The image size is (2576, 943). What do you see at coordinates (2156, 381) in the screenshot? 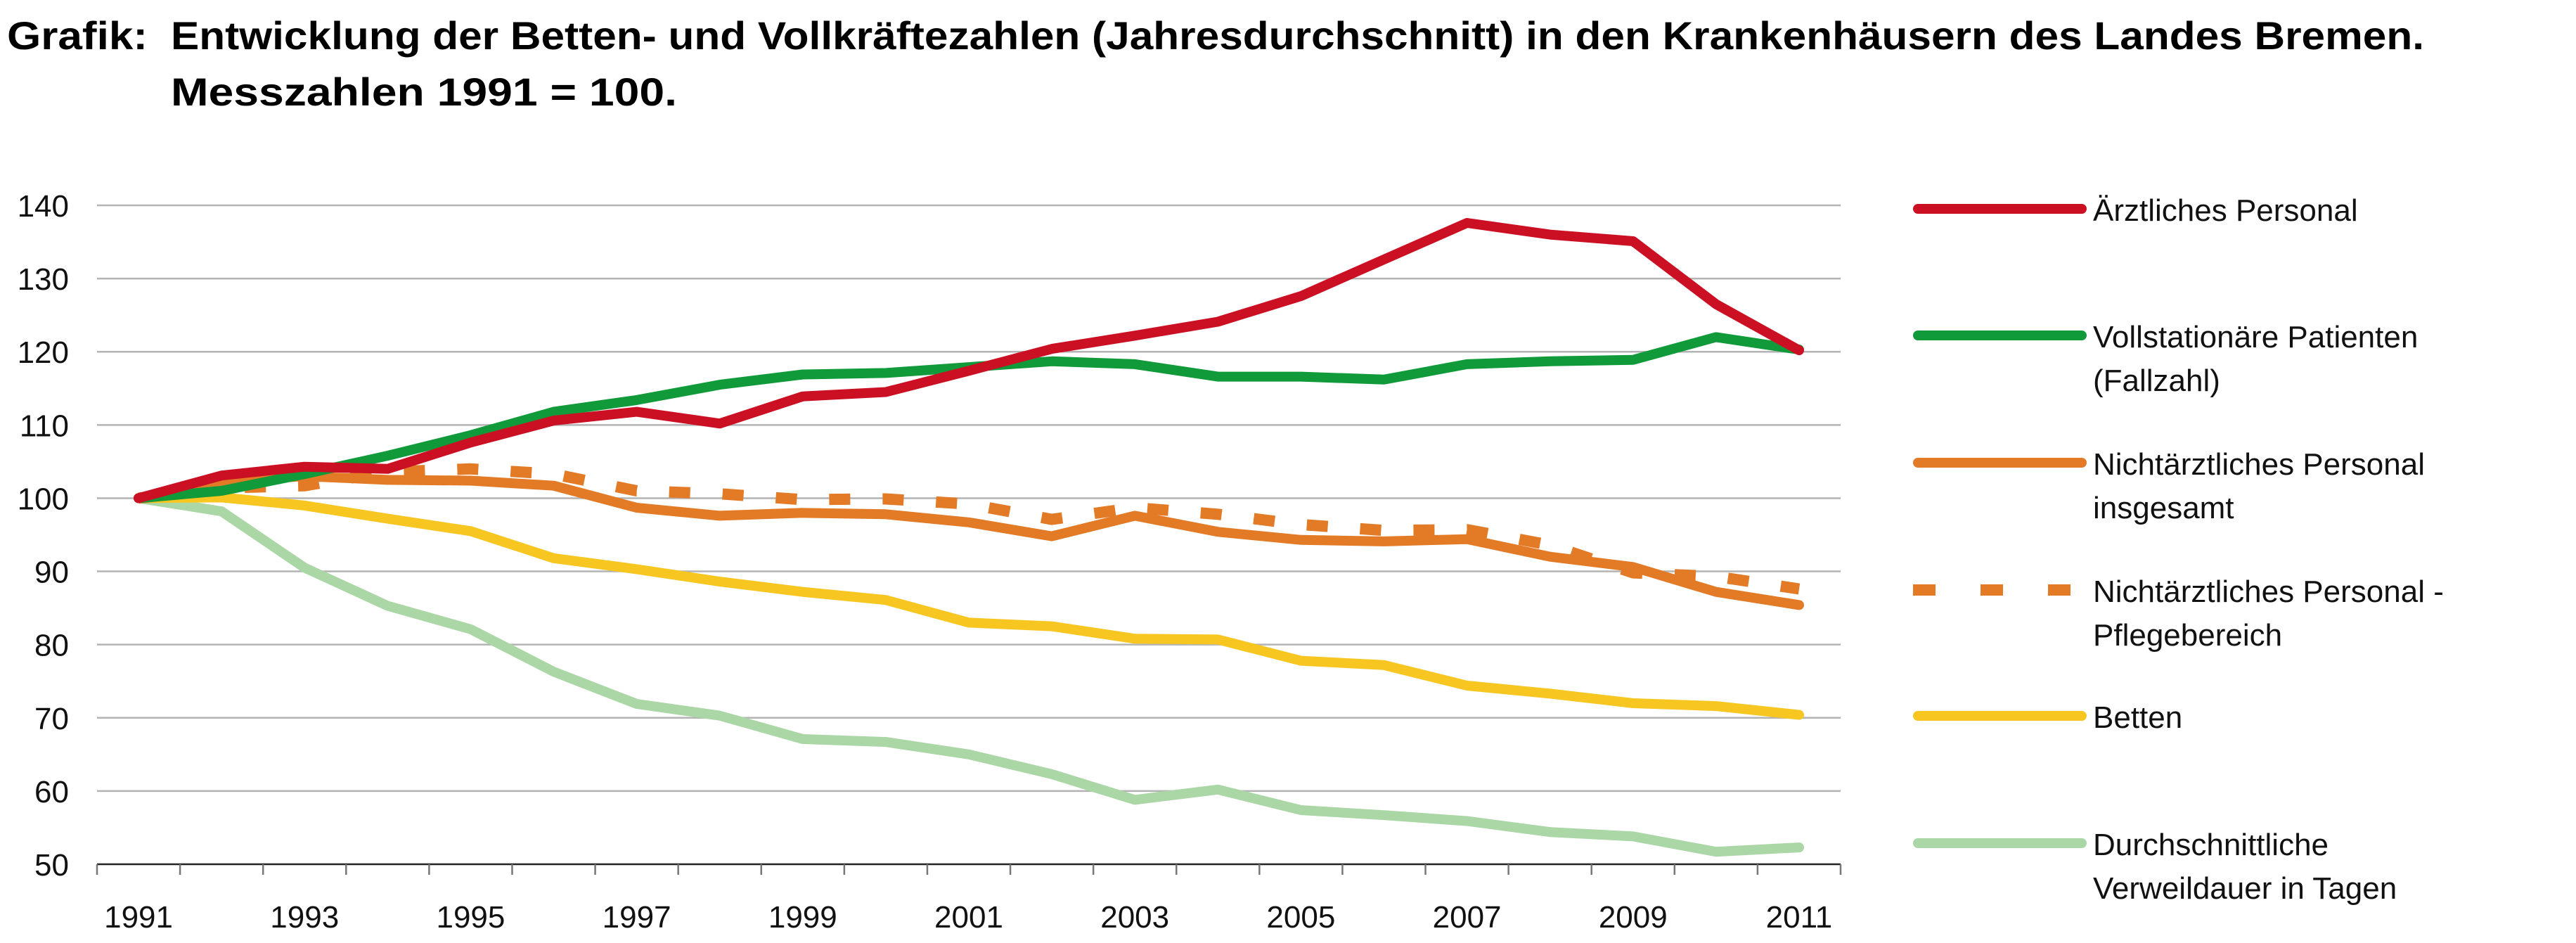
I see `legend-label: (Fallzahl)` at bounding box center [2156, 381].